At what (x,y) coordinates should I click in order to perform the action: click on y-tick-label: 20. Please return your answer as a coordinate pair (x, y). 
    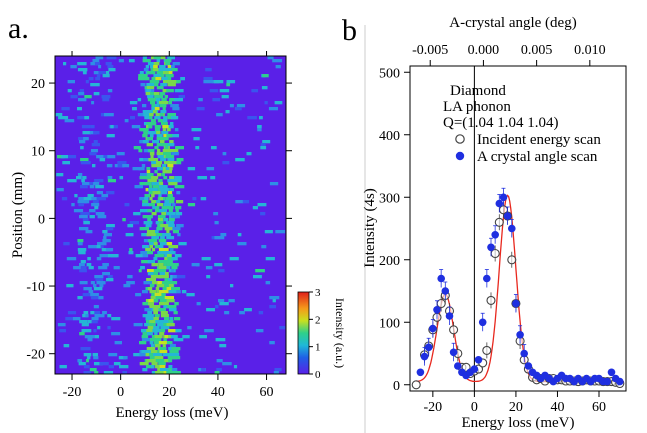
    Looking at the image, I should click on (38, 84).